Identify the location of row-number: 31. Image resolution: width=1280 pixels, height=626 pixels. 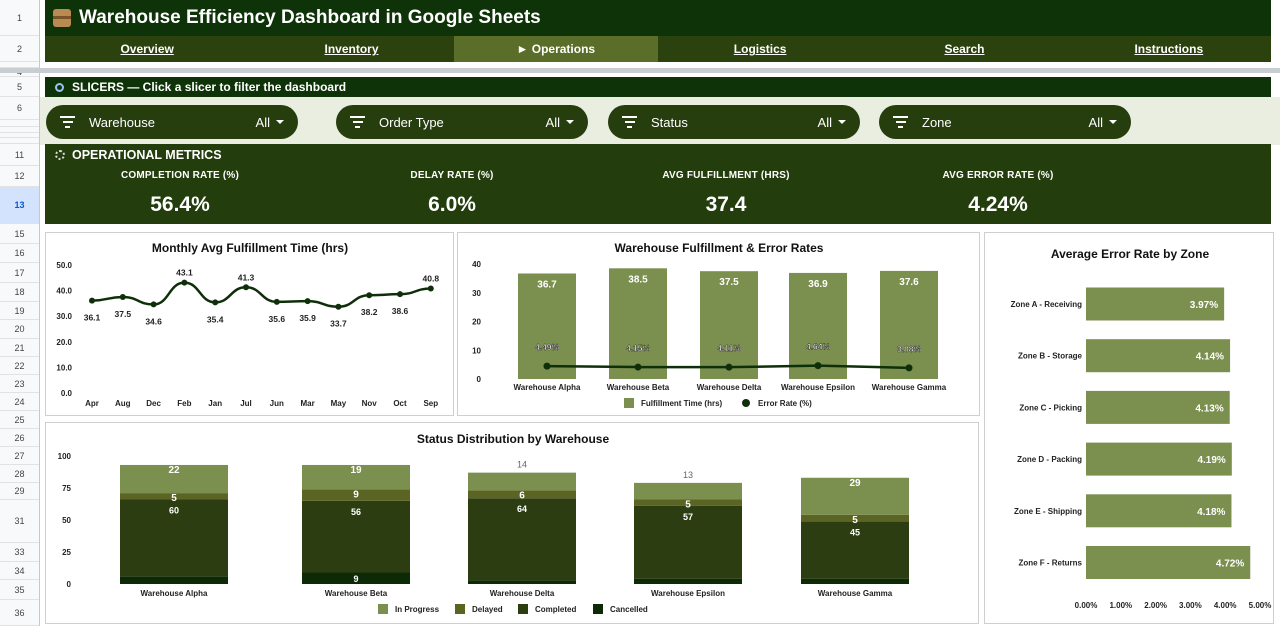
(19, 521).